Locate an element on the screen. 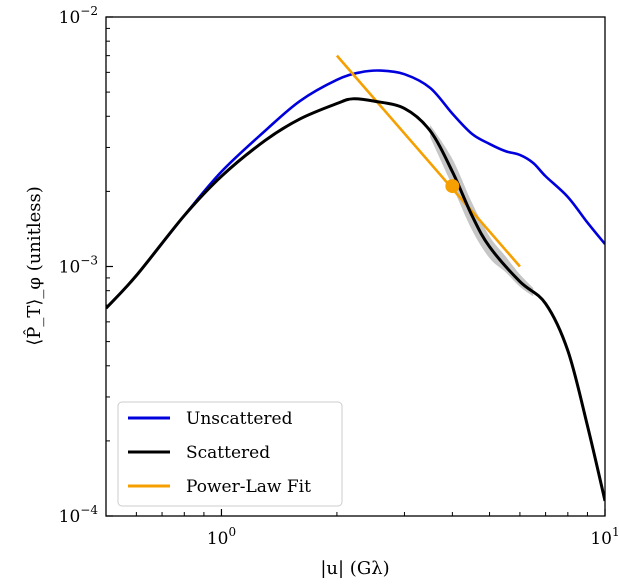 The width and height of the screenshot is (619, 585). x-tick-label: 10⁰ is located at coordinates (221, 537).